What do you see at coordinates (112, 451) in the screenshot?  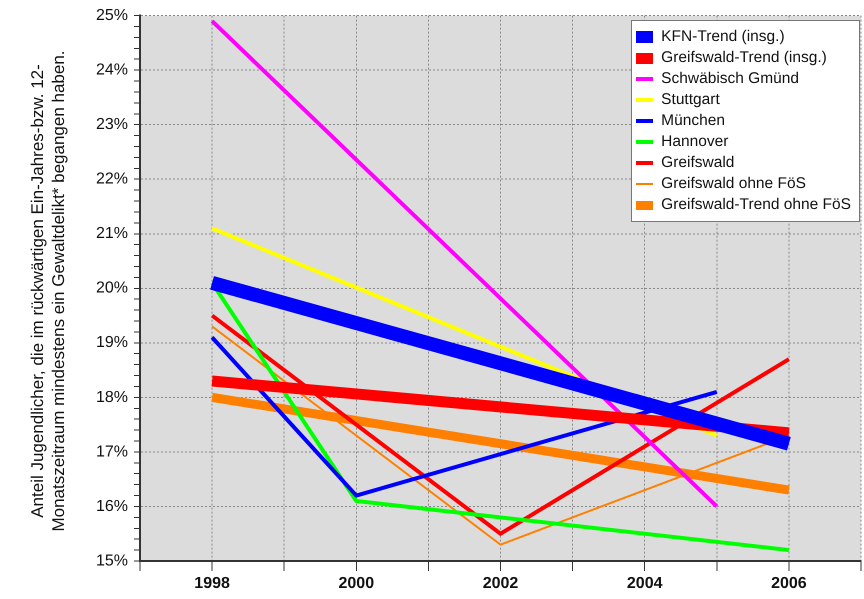 I see `y-tick-label: 17%` at bounding box center [112, 451].